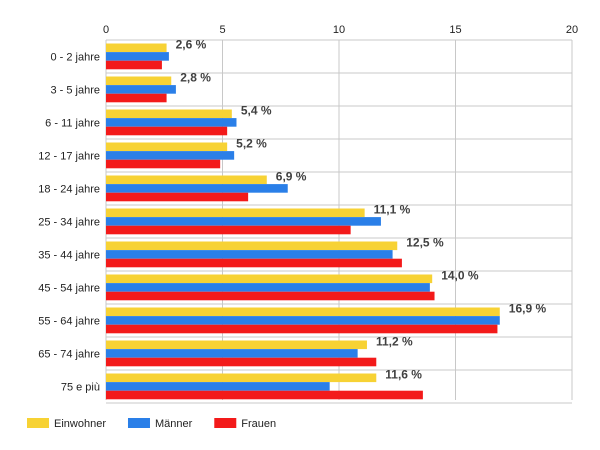 Image resolution: width=600 pixels, height=450 pixels. I want to click on data-label: 2,8 %, so click(195, 78).